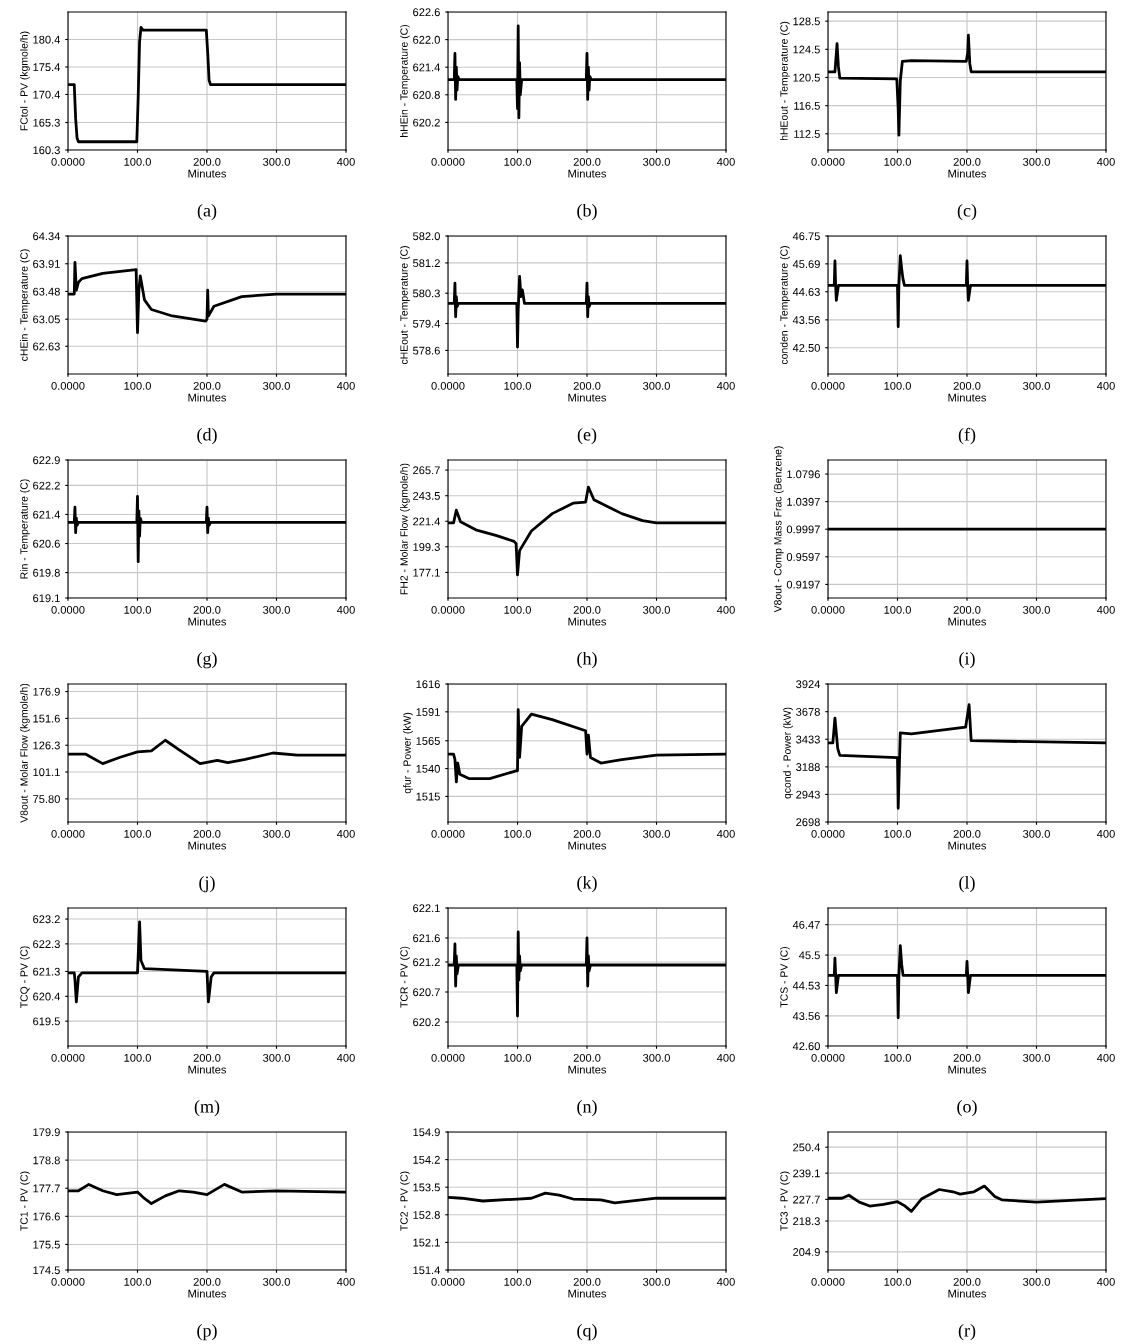 This screenshot has width=1134, height=1344. Describe the element at coordinates (806, 291) in the screenshot. I see `y-tick-label: 44.63` at that location.